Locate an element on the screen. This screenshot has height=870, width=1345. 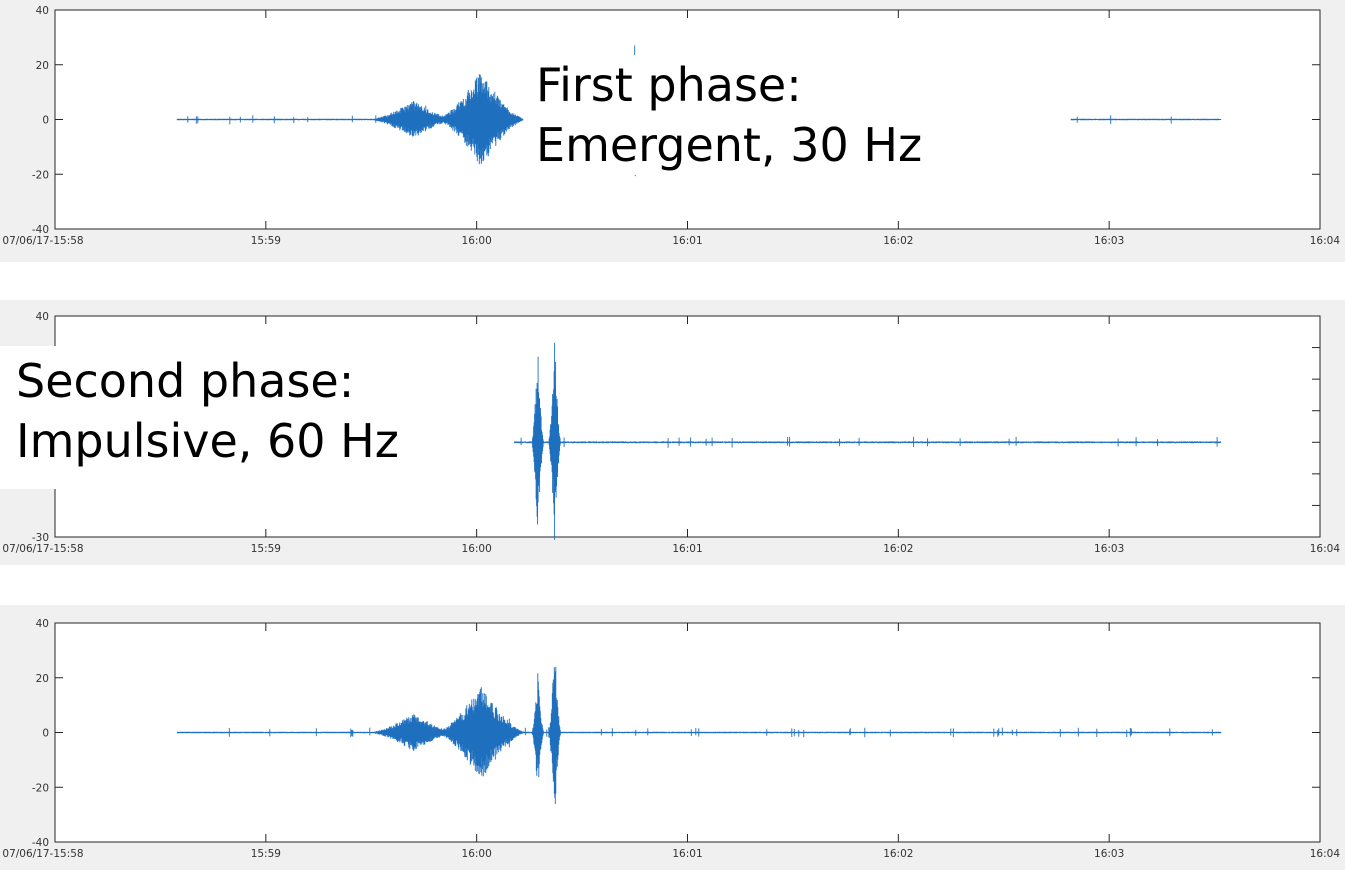
first-phase-line1: First phase: is located at coordinates (669, 85).